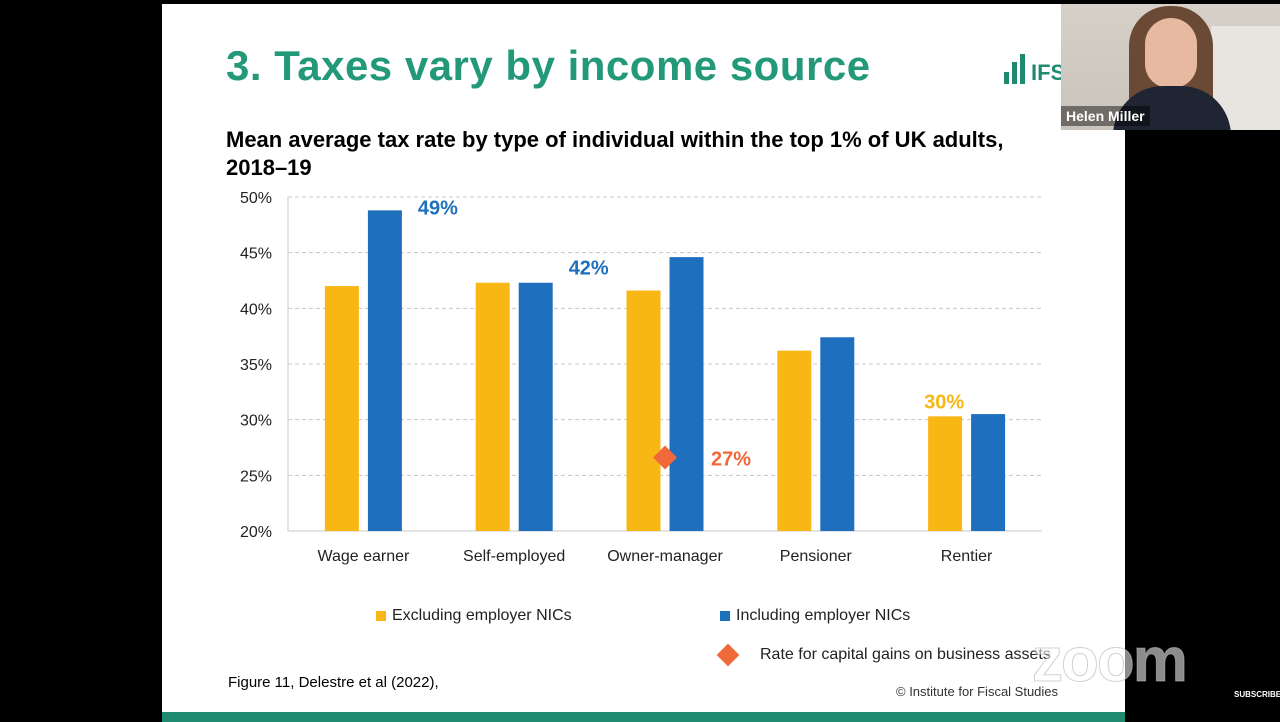 The height and width of the screenshot is (722, 1280). I want to click on figure-source: Figure 11, Delestre et al (2022),, so click(333, 682).